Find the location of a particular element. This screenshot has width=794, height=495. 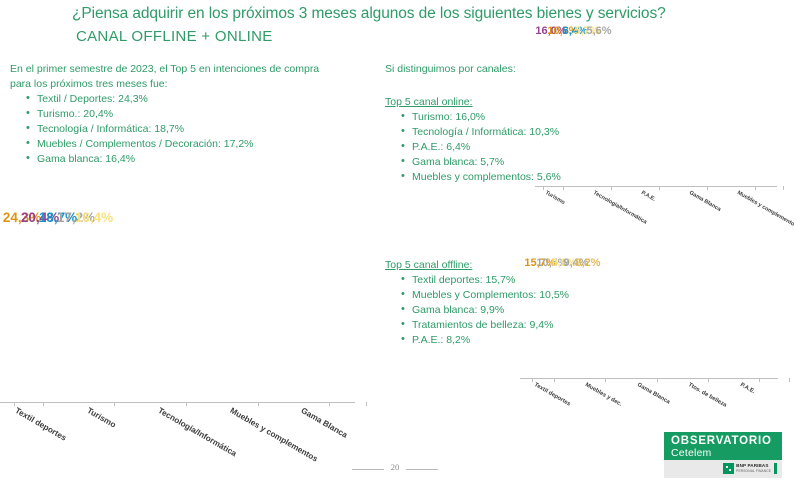

channels-intro-paragraph: Si distinguimos por canales: is located at coordinates (450, 69).